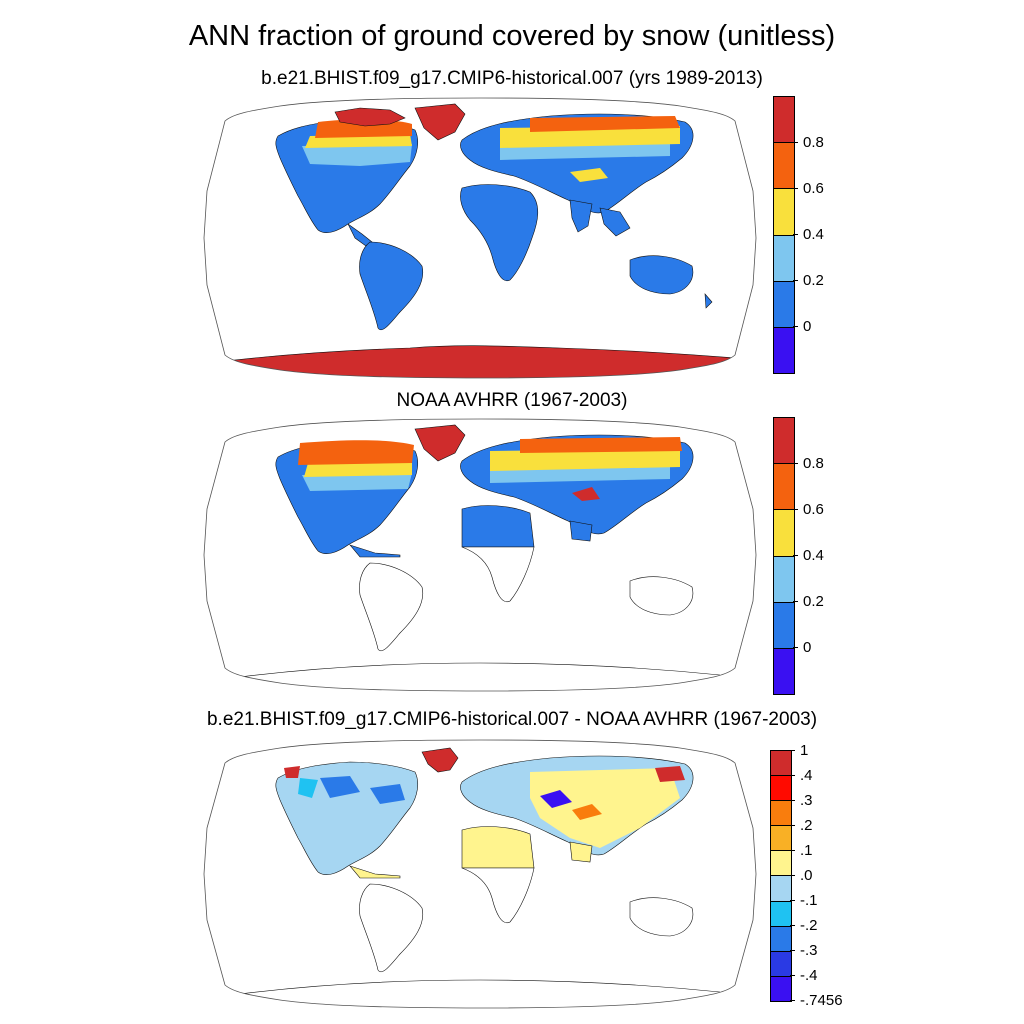 The image size is (1024, 1024). I want to click on na-red-edge, so click(292, 772).